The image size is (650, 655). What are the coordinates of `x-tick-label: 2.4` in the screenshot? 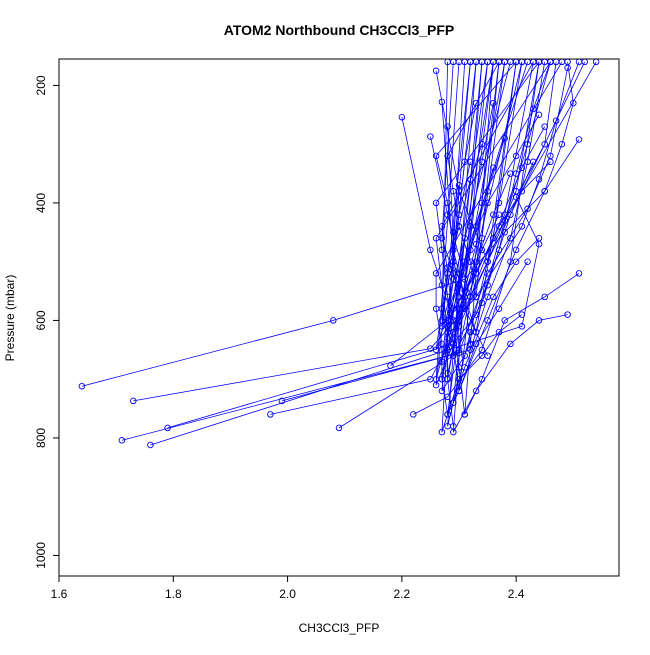 It's located at (516, 594).